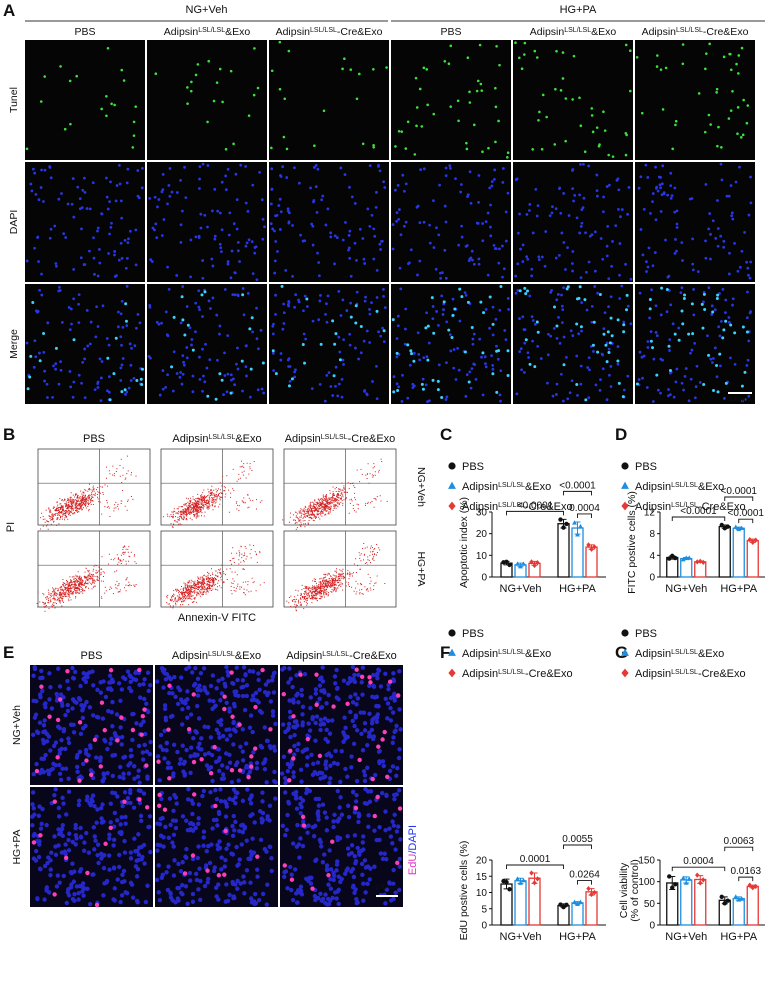 The height and width of the screenshot is (992, 768). I want to click on y-tick-label: 4, so click(652, 556).